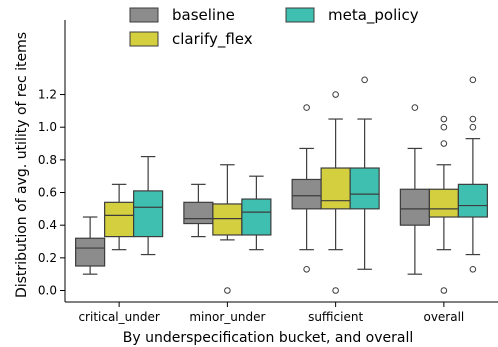 The height and width of the screenshot is (347, 498). What do you see at coordinates (227, 317) in the screenshot?
I see `x-tick-label: minor_under` at bounding box center [227, 317].